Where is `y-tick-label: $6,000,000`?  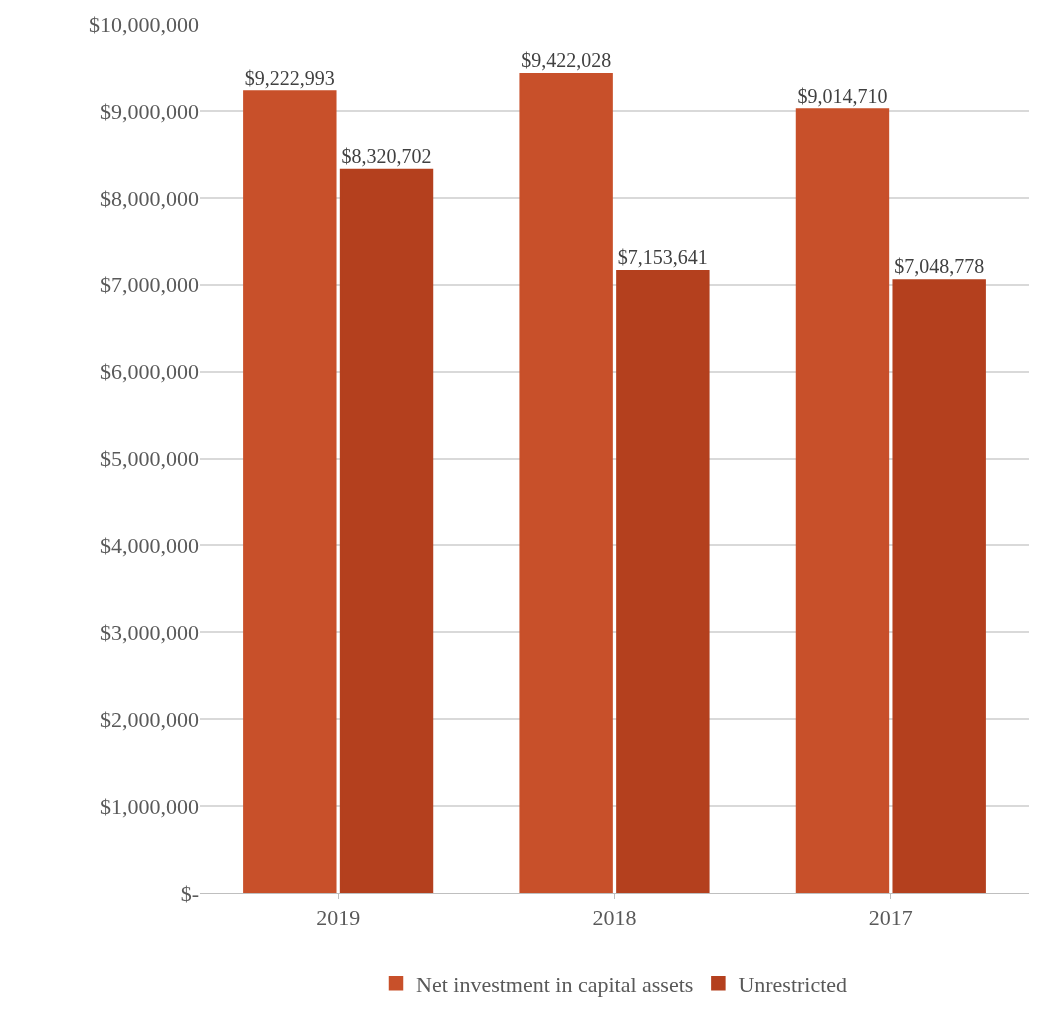 y-tick-label: $6,000,000 is located at coordinates (149, 372).